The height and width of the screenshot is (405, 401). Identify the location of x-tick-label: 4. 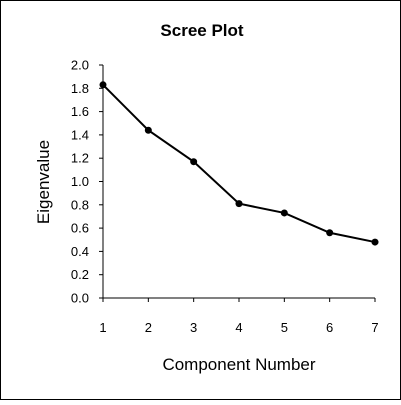
(238, 327).